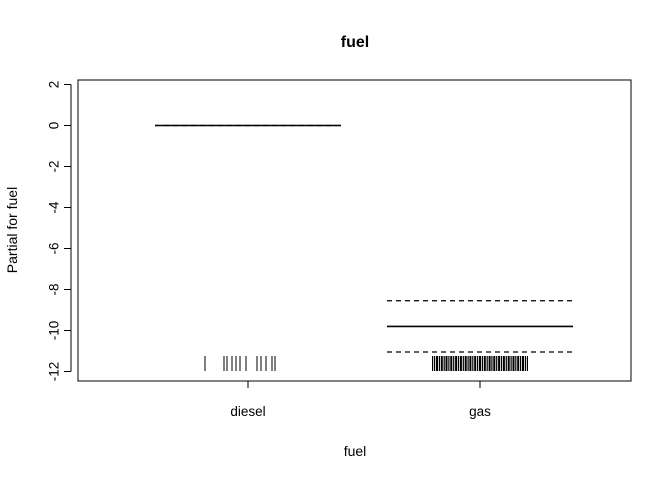 The image size is (672, 480). Describe the element at coordinates (54, 372) in the screenshot. I see `y-tick-label: -12` at that location.